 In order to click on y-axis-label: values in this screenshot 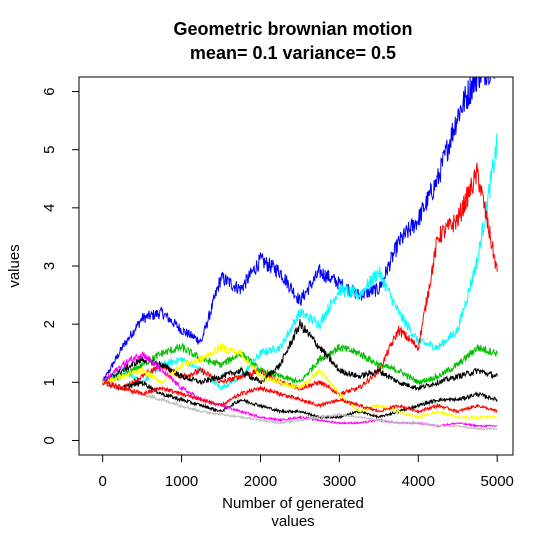, I will do `click(14, 265)`.